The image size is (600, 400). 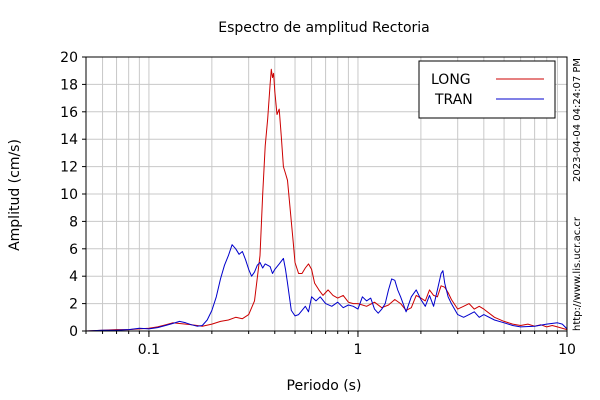 I want to click on y-tick-label: 8, so click(x=73, y=222).